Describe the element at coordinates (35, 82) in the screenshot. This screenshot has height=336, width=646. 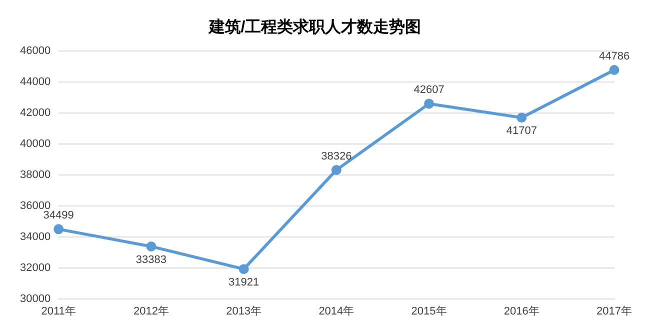
I see `y-tick-label: 44000` at that location.